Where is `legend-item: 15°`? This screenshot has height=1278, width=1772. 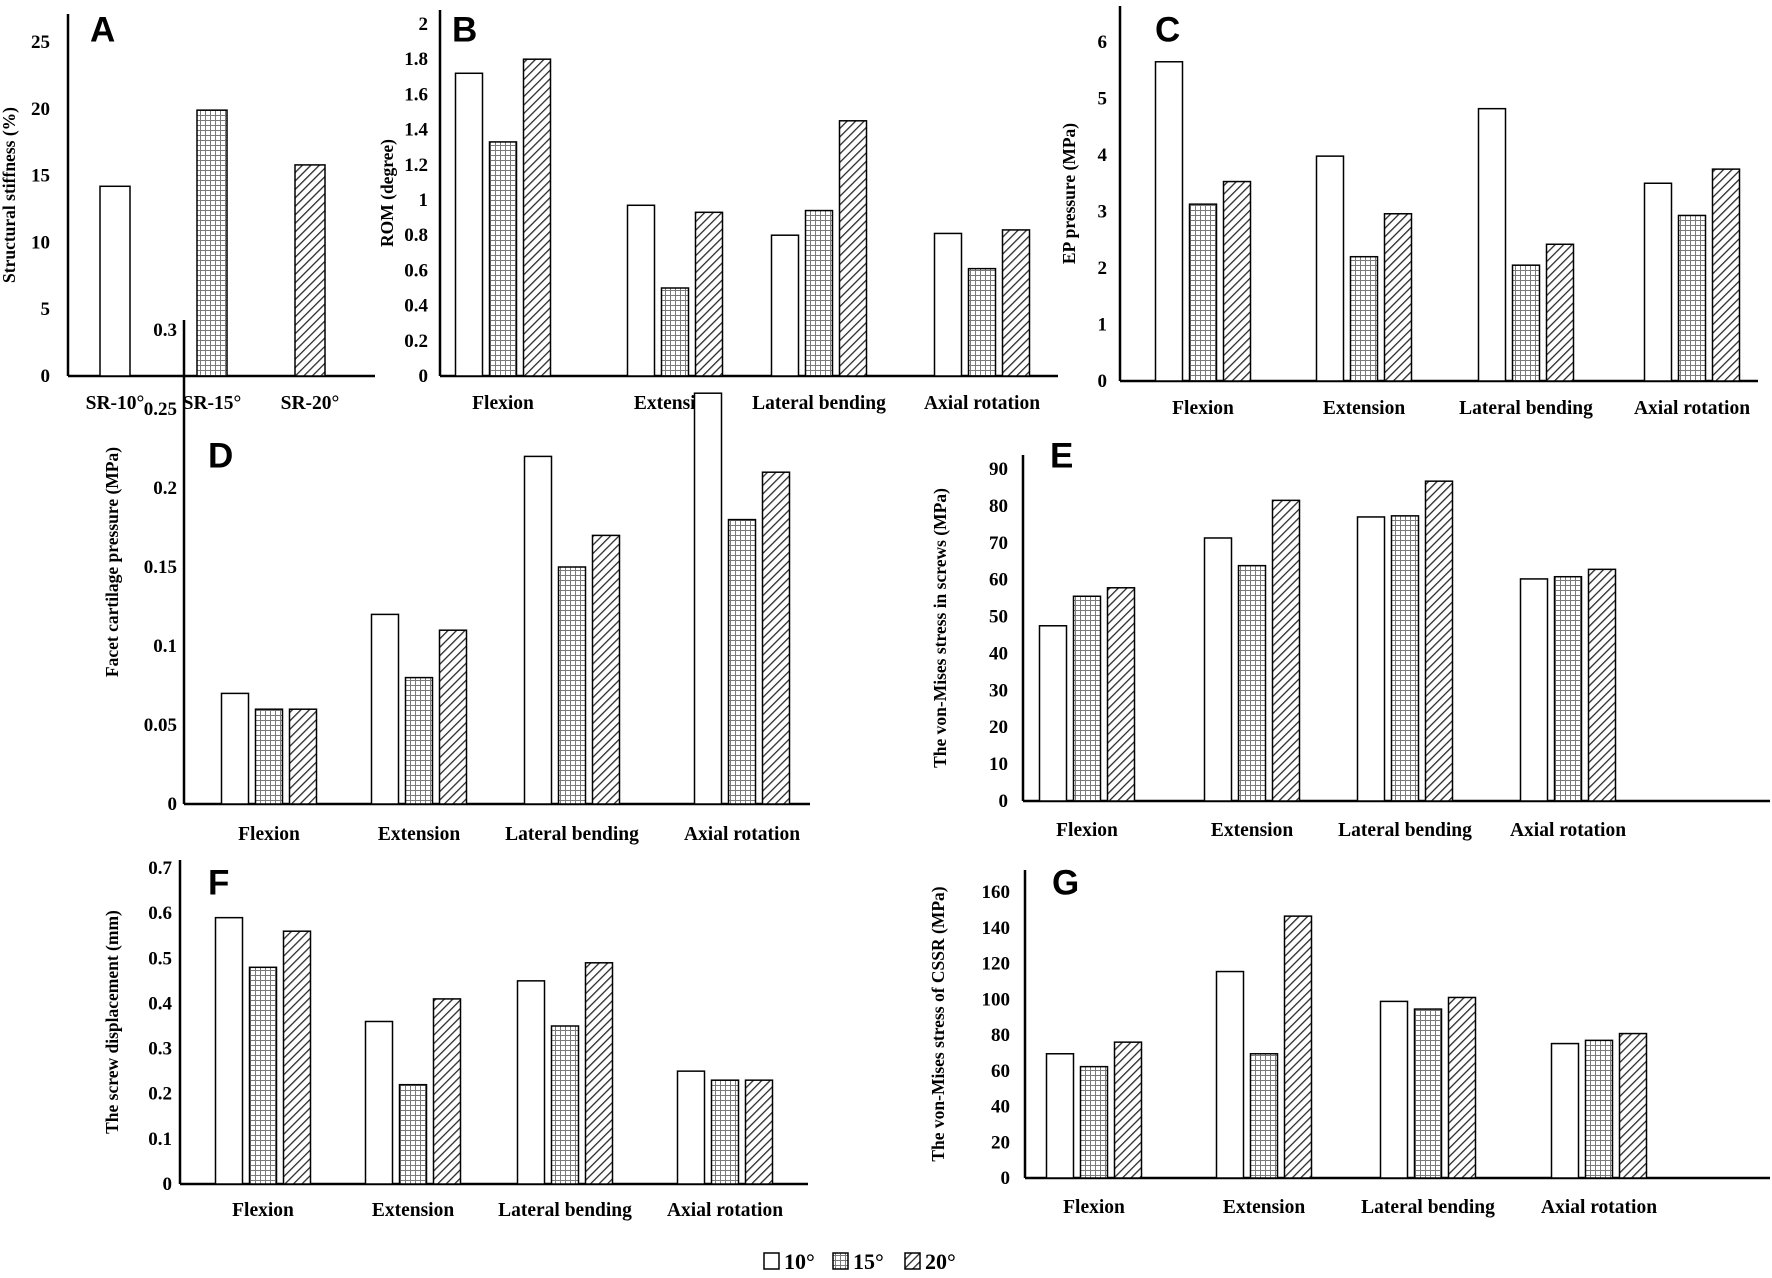 legend-item: 15° is located at coordinates (858, 1261).